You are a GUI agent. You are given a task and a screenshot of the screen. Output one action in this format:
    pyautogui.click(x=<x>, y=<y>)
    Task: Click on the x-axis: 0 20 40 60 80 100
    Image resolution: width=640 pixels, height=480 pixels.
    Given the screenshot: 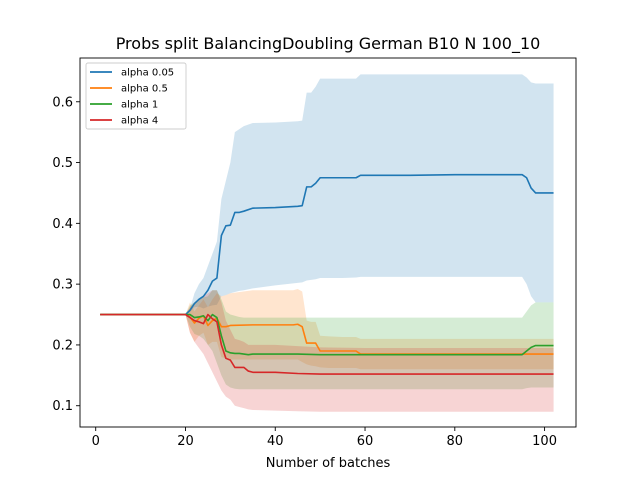 What is the action you would take?
    pyautogui.click(x=324, y=438)
    